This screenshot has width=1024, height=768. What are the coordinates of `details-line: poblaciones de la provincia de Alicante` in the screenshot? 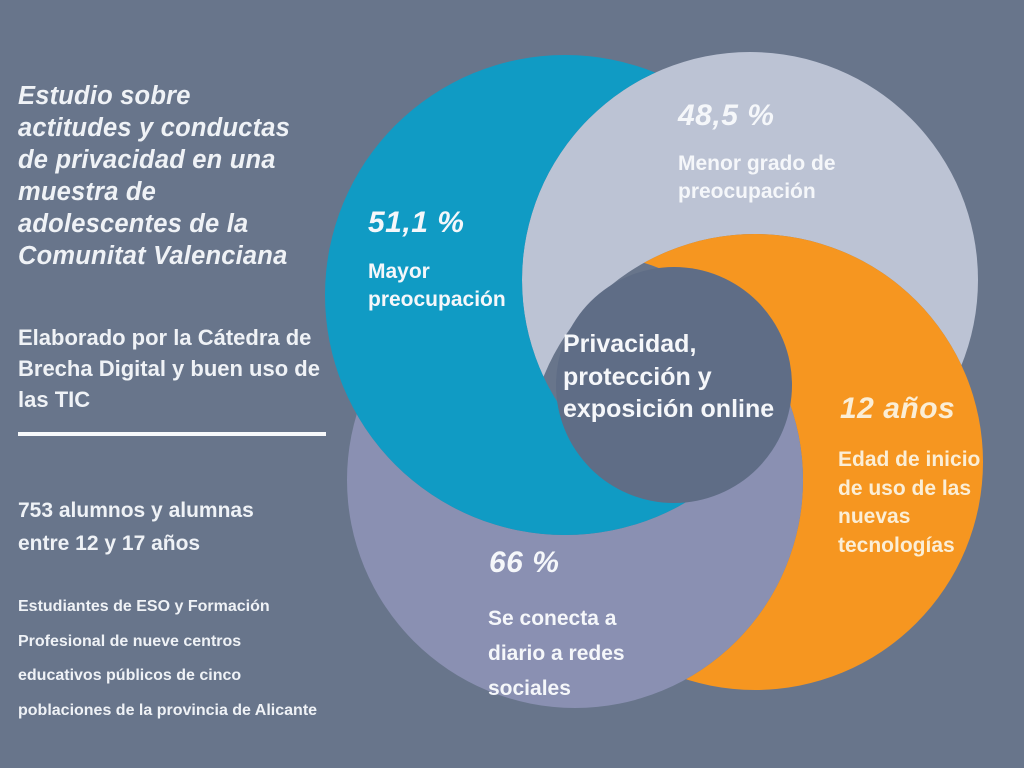 It's located at (168, 710).